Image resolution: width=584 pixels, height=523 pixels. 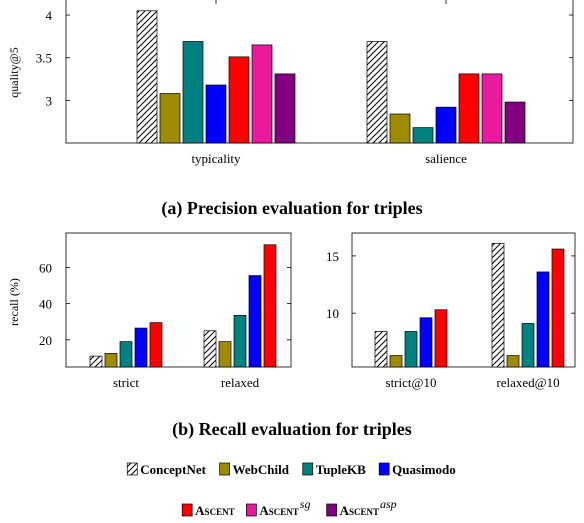 I want to click on bar-webchild-typicality, so click(x=170, y=118).